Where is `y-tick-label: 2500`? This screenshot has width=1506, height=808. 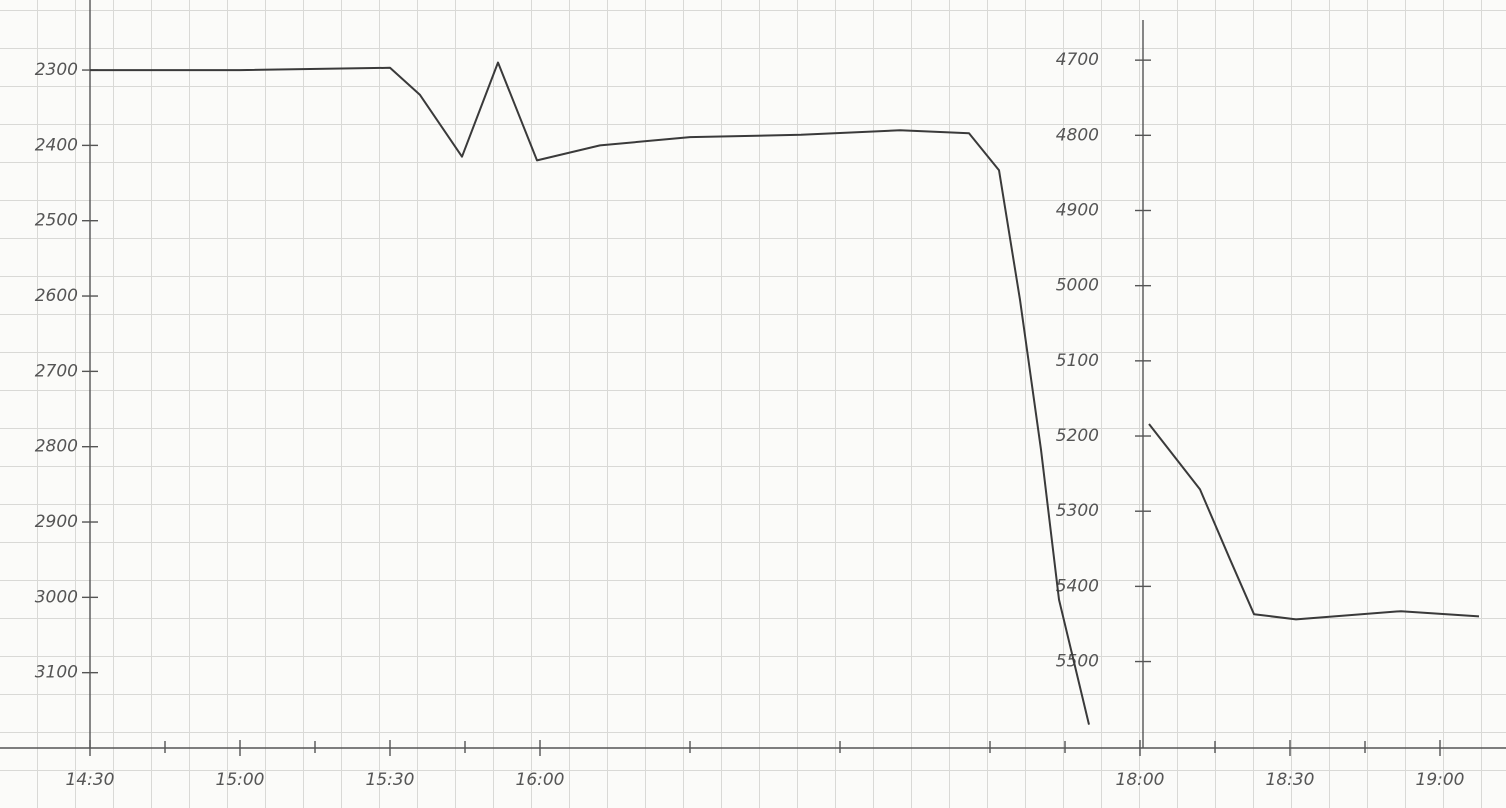 y-tick-label: 2500 is located at coordinates (56, 221).